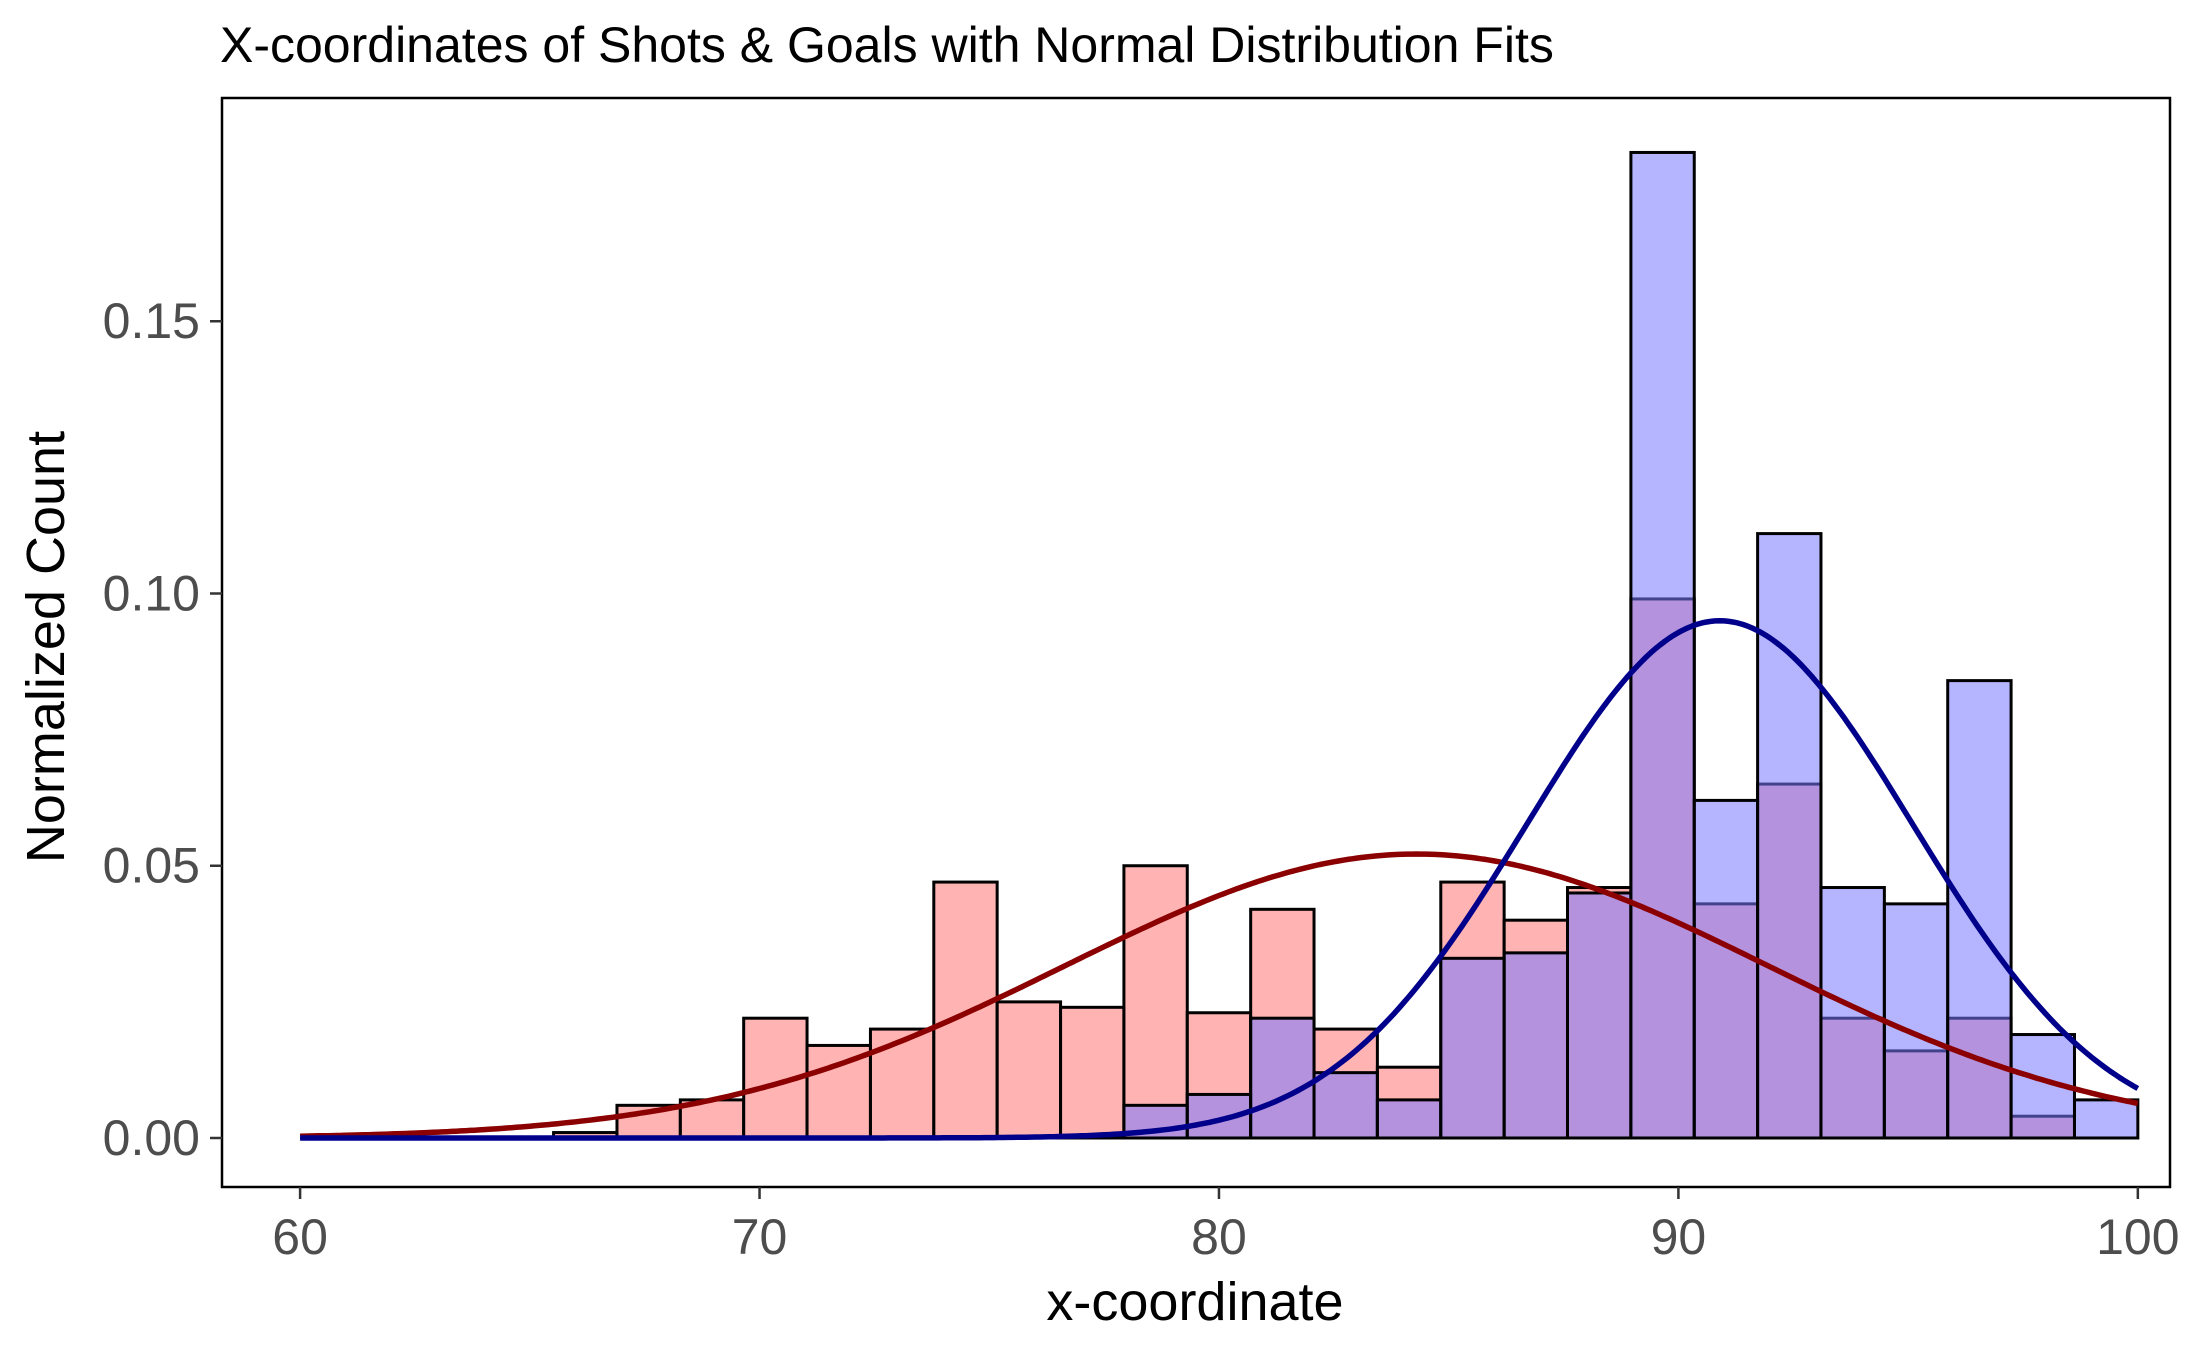  Describe the element at coordinates (760, 1237) in the screenshot. I see `x-tick-label: 70` at that location.